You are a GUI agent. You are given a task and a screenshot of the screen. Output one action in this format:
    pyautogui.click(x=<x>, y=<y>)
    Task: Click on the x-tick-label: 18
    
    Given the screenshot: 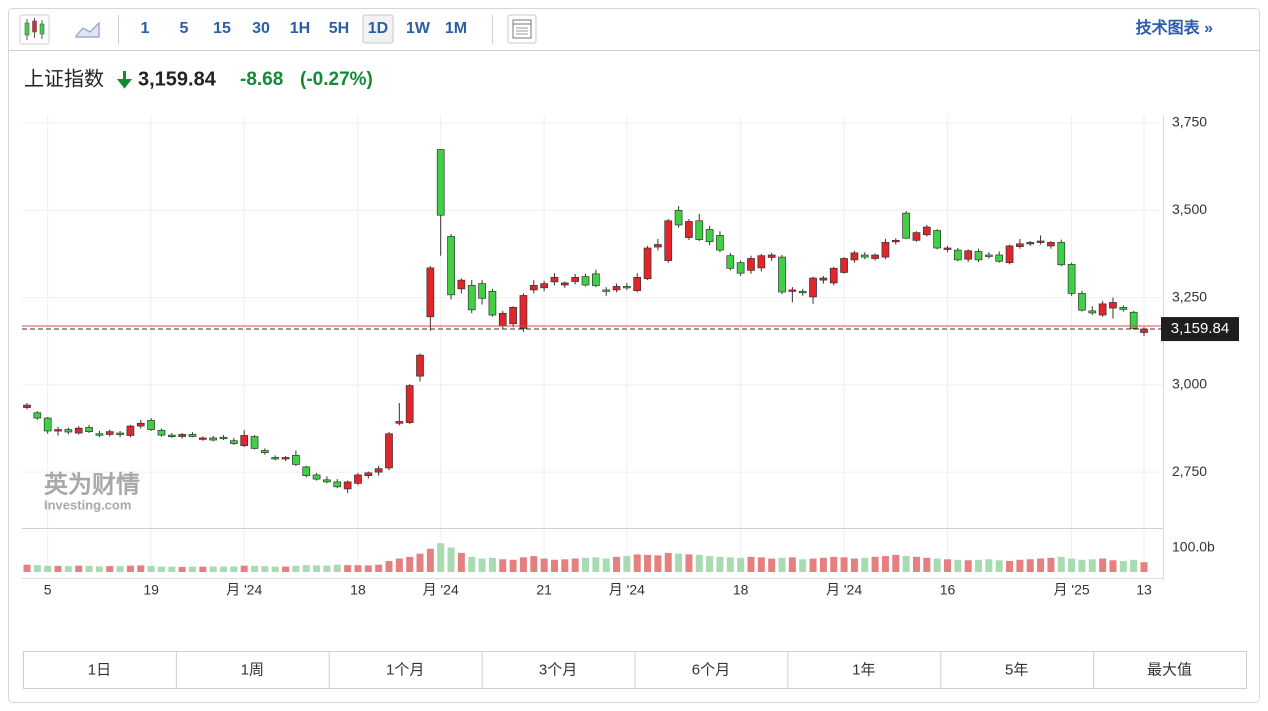 What is the action you would take?
    pyautogui.click(x=358, y=590)
    